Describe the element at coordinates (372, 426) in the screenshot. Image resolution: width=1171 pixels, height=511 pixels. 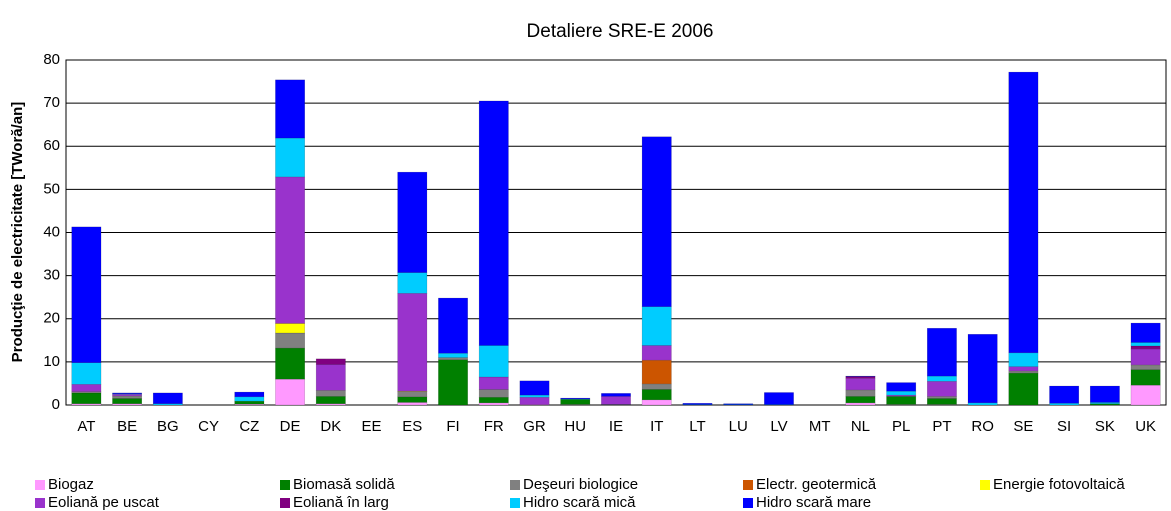
I see `x-tick-label: EE` at that location.